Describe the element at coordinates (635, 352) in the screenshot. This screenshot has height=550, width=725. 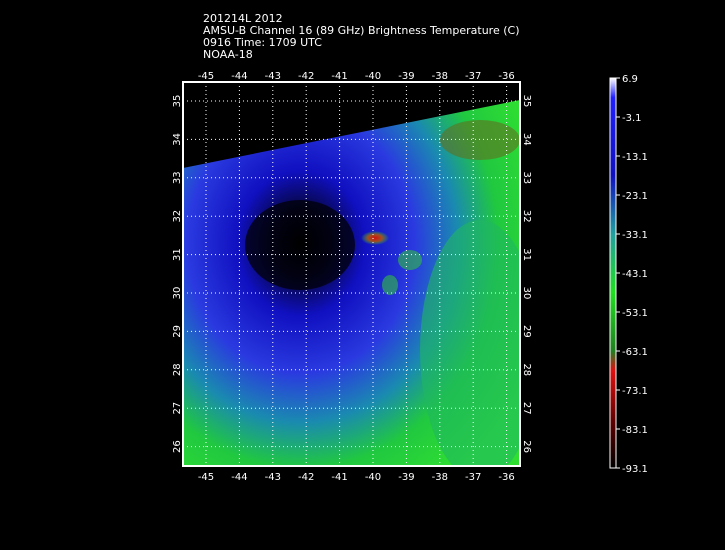
I see `colorbar-label: -63.1` at that location.